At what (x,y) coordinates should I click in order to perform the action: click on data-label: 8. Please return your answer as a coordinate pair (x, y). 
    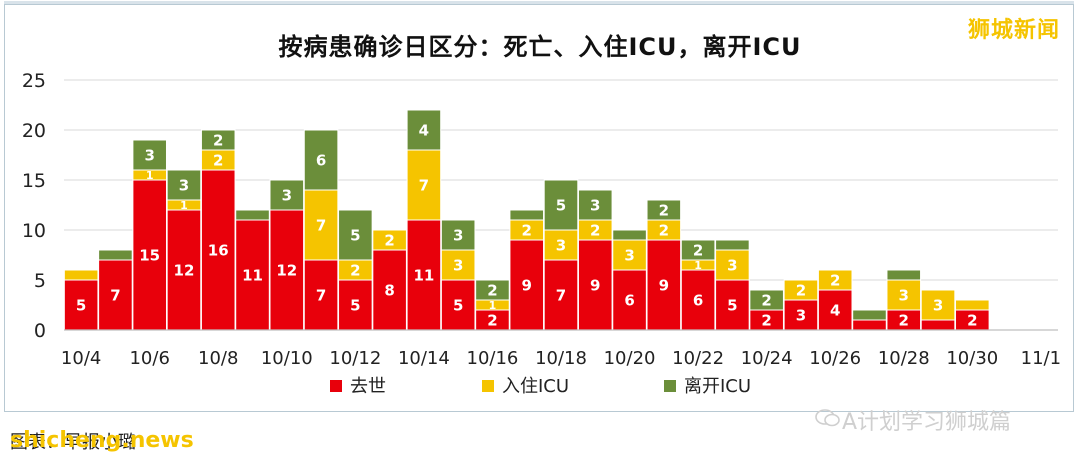
    Looking at the image, I should click on (389, 290).